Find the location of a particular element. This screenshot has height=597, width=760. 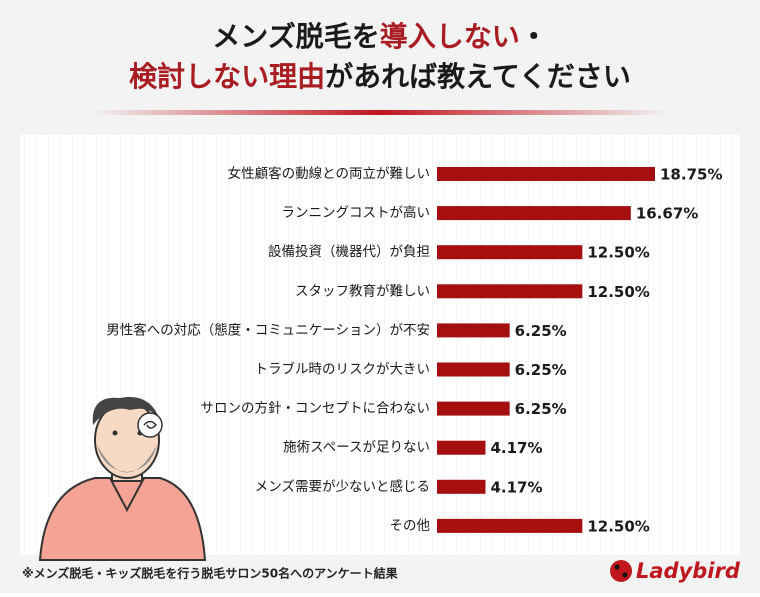

logo-text: Ladybird is located at coordinates (688, 571).